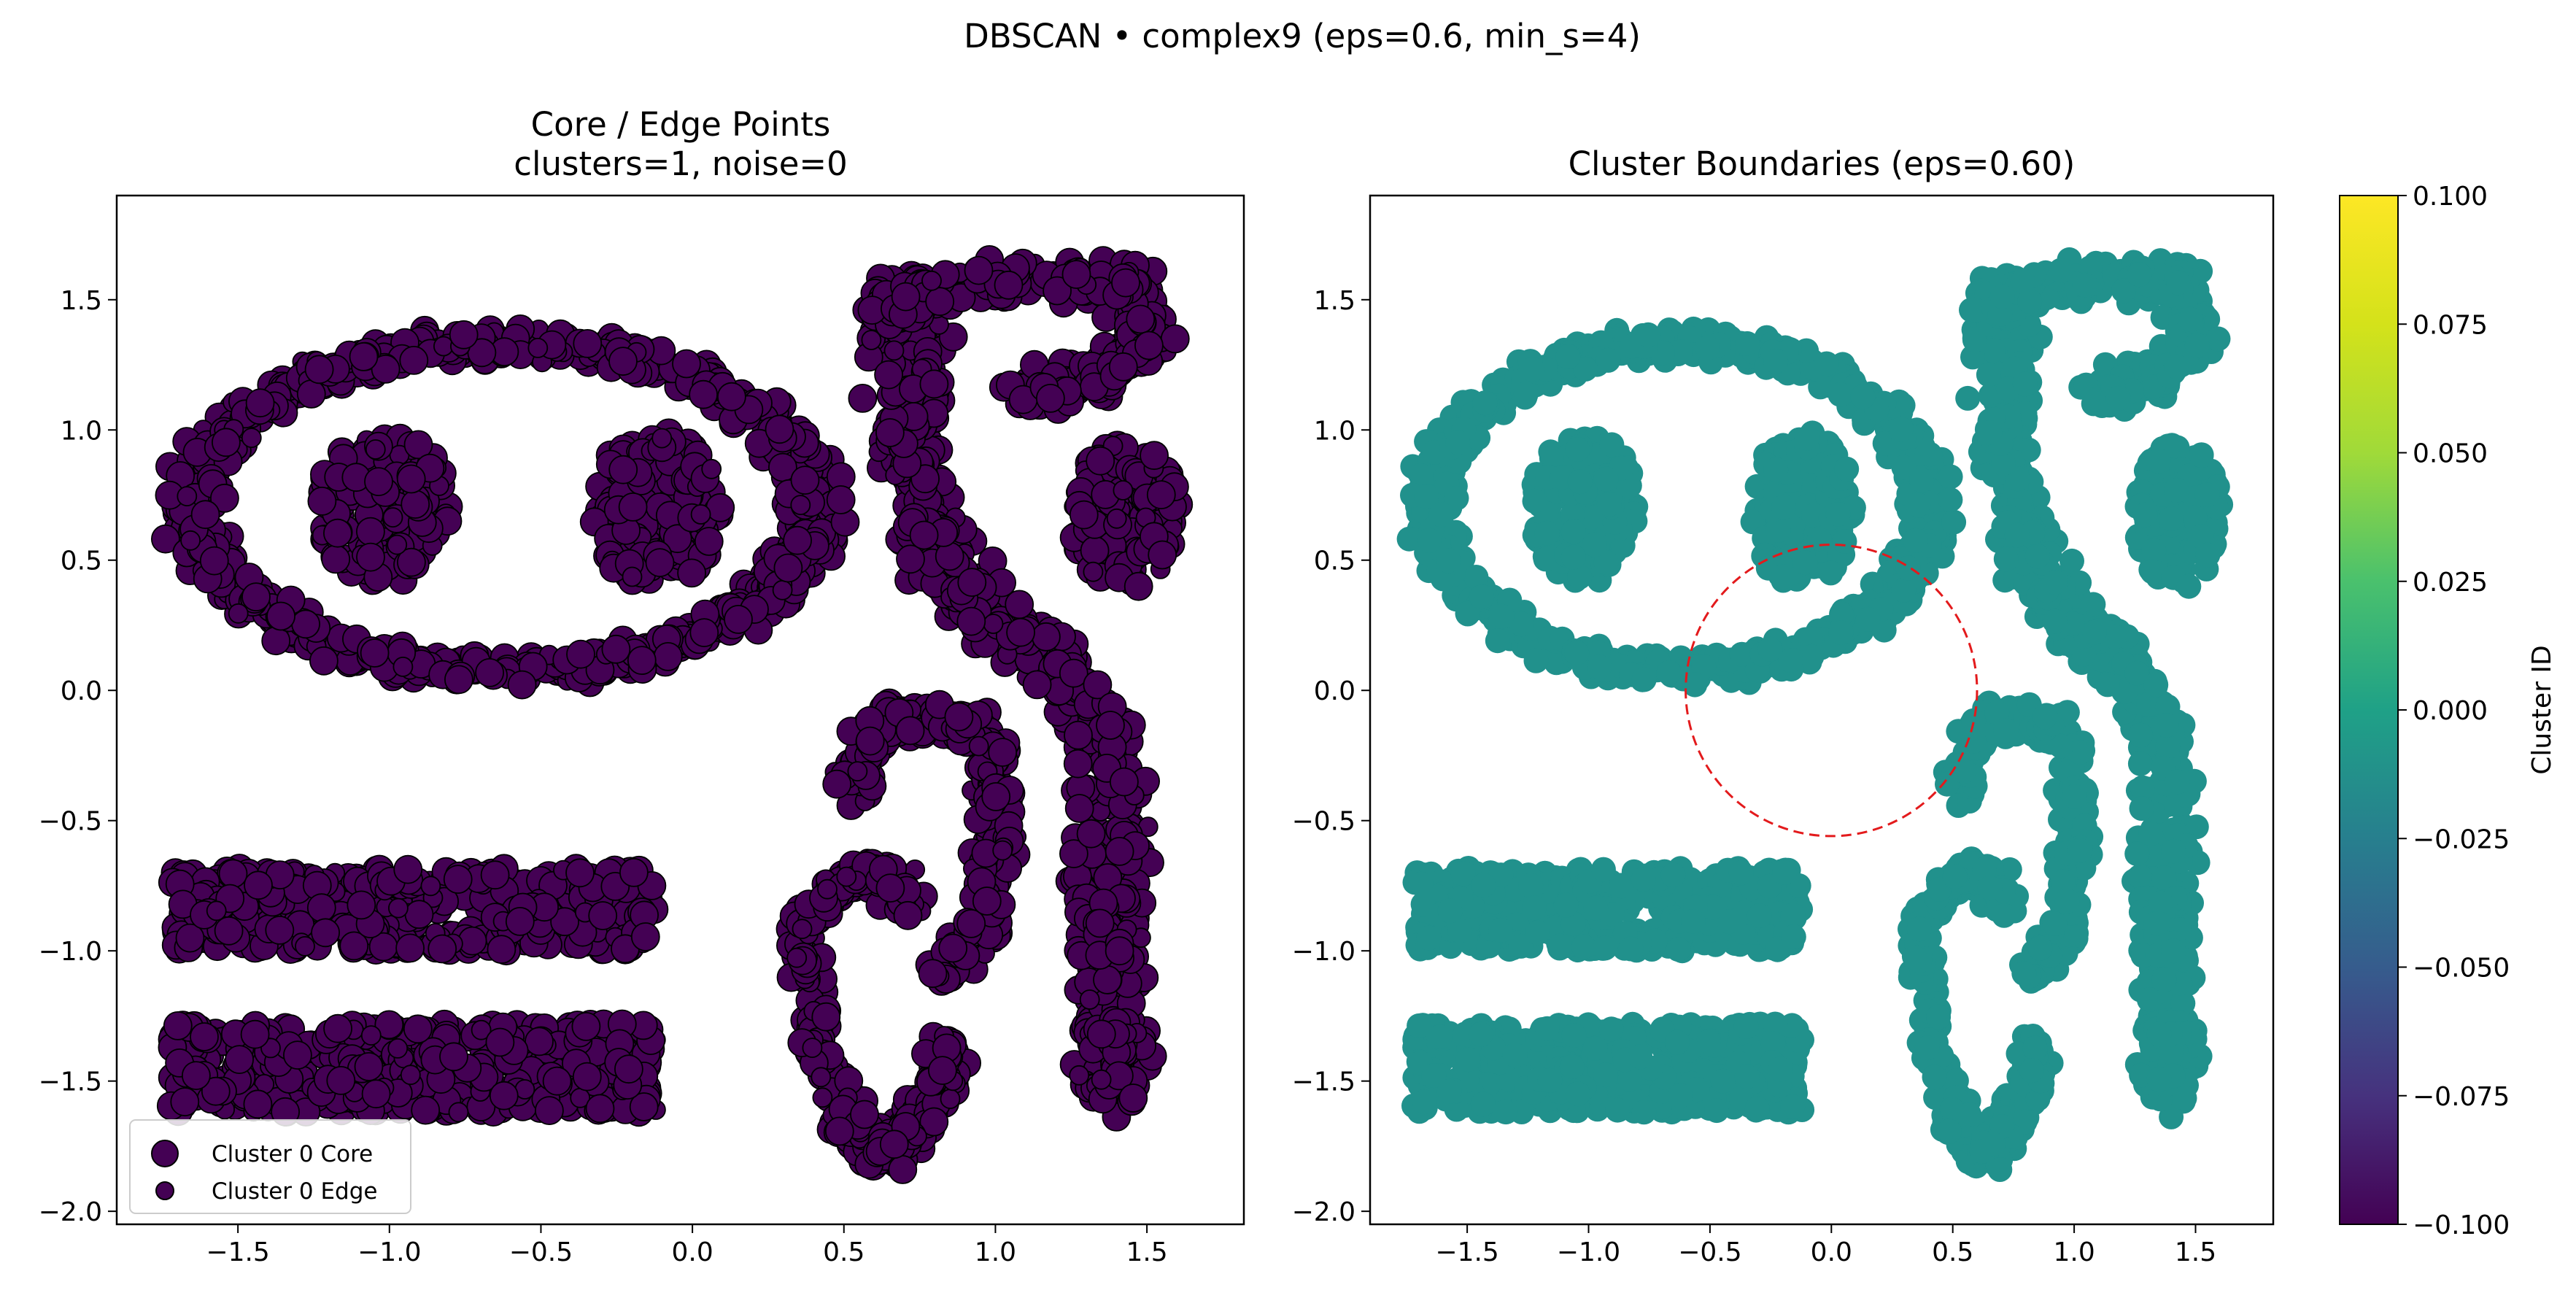 The height and width of the screenshot is (1298, 2576). I want to click on core-edge-x-tick-label: 0.0, so click(692, 1252).